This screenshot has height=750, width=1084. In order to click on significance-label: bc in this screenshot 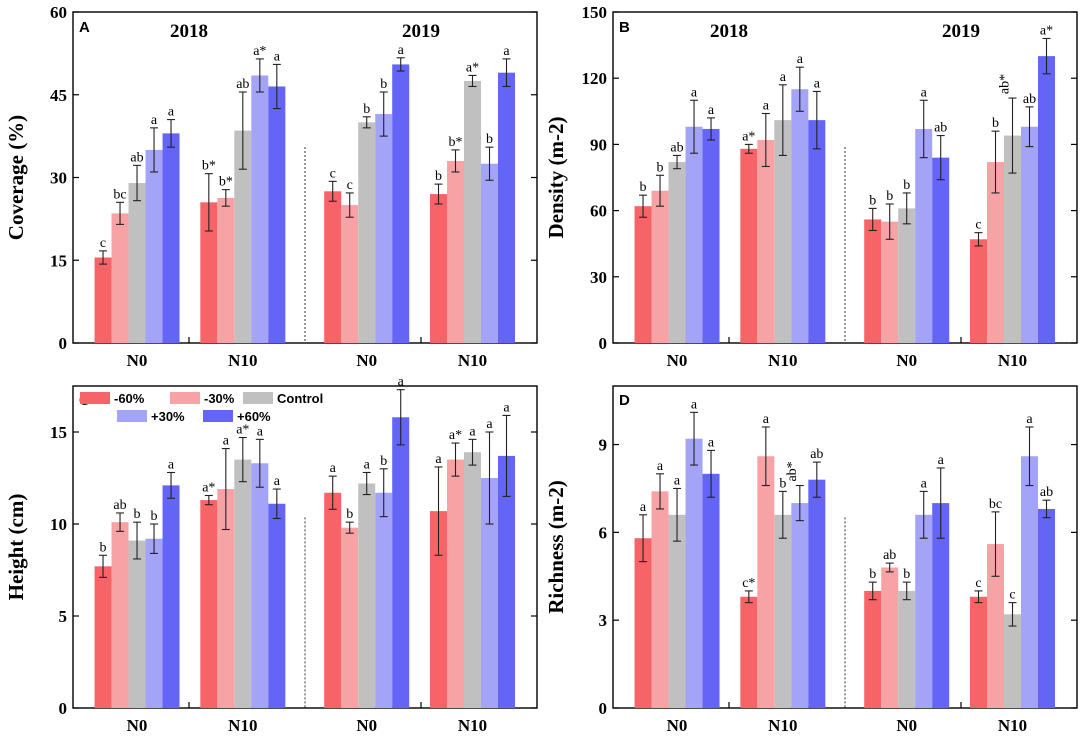, I will do `click(995, 504)`.